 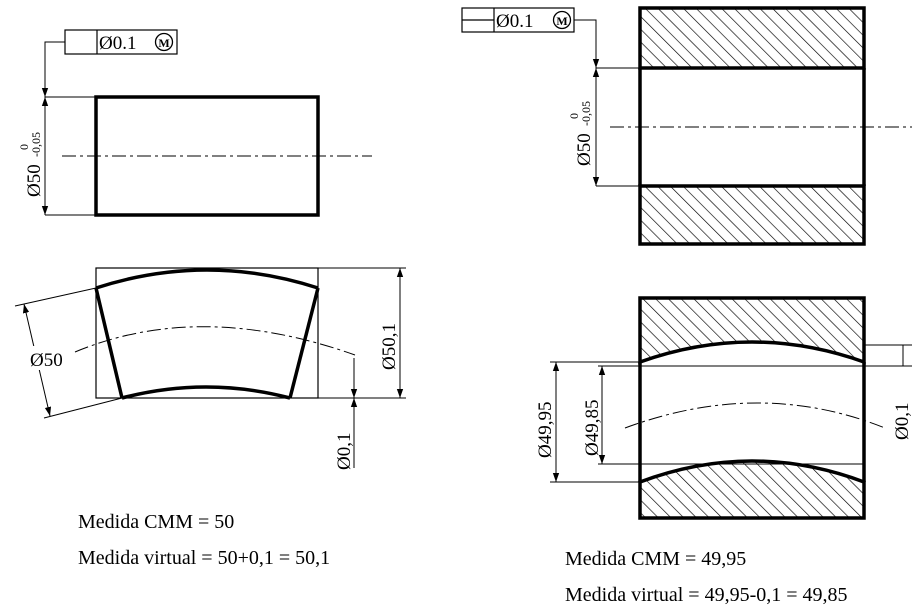 I want to click on bore-diameter-label: Ø49,95, so click(x=545, y=430).